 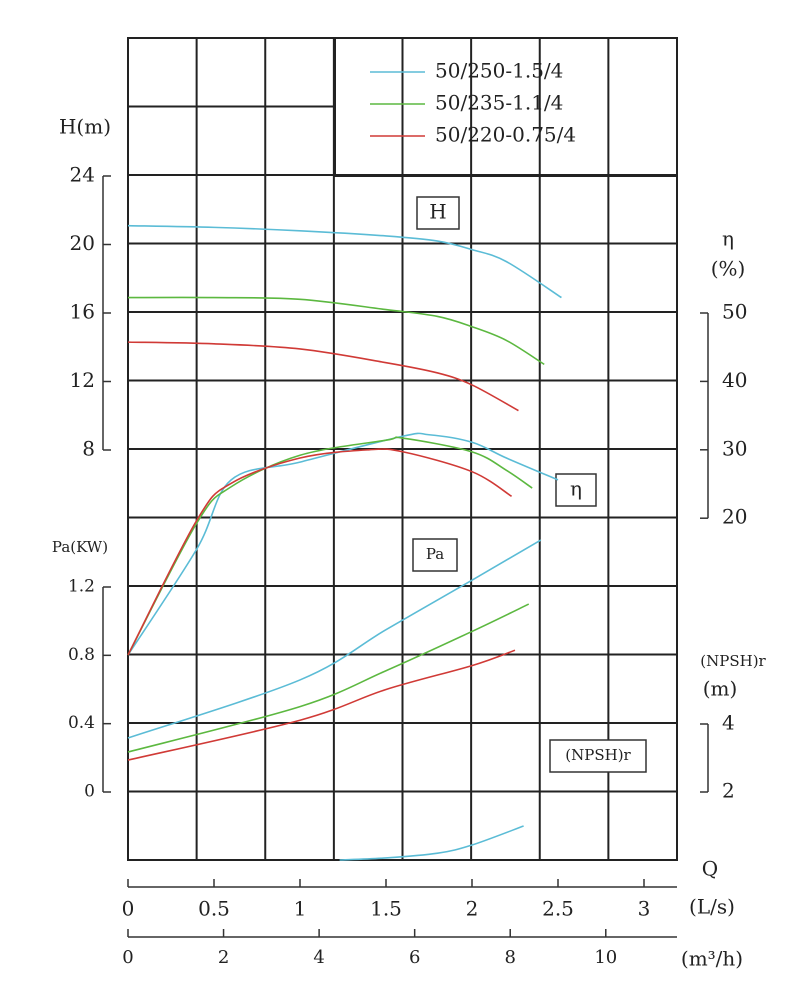 I want to click on curve-label: H, so click(x=437, y=212).